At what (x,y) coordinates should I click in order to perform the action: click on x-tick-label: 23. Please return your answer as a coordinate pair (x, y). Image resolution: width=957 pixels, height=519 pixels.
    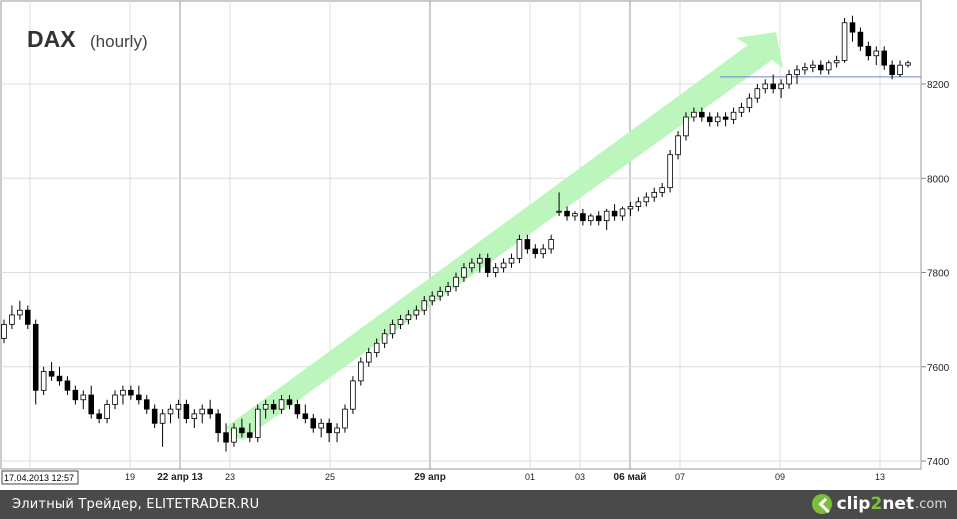
    Looking at the image, I should click on (230, 477).